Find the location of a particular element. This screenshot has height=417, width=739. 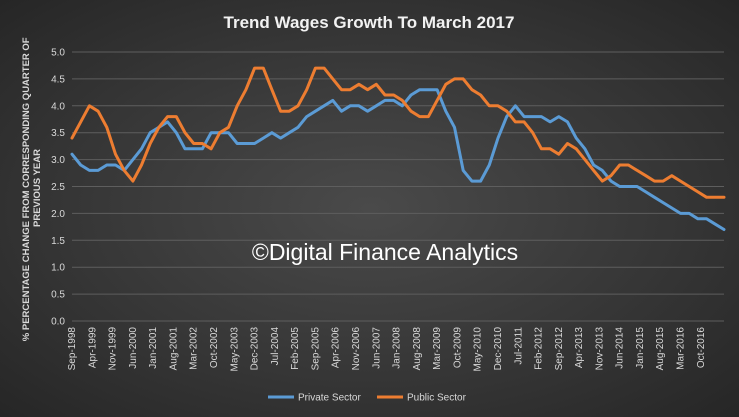

x-tick-label: Feb-2005 is located at coordinates (295, 348).